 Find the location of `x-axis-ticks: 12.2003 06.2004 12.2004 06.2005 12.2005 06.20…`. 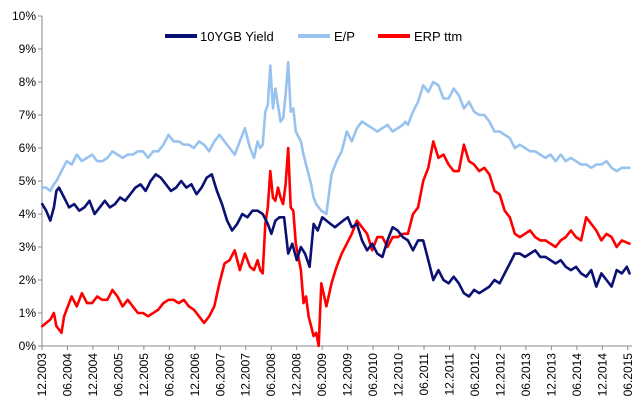

x-axis-ticks: 12.2003 06.2004 12.2004 06.2005 12.2005 06.20… is located at coordinates (335, 371).